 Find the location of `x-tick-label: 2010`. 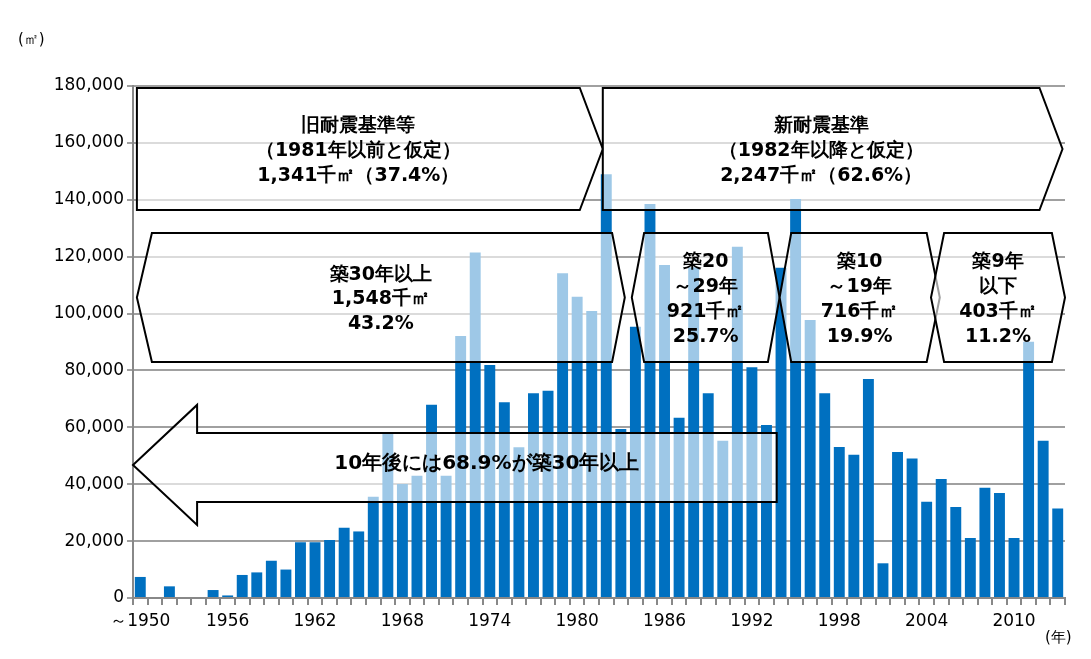

x-tick-label: 2010 is located at coordinates (1014, 619).